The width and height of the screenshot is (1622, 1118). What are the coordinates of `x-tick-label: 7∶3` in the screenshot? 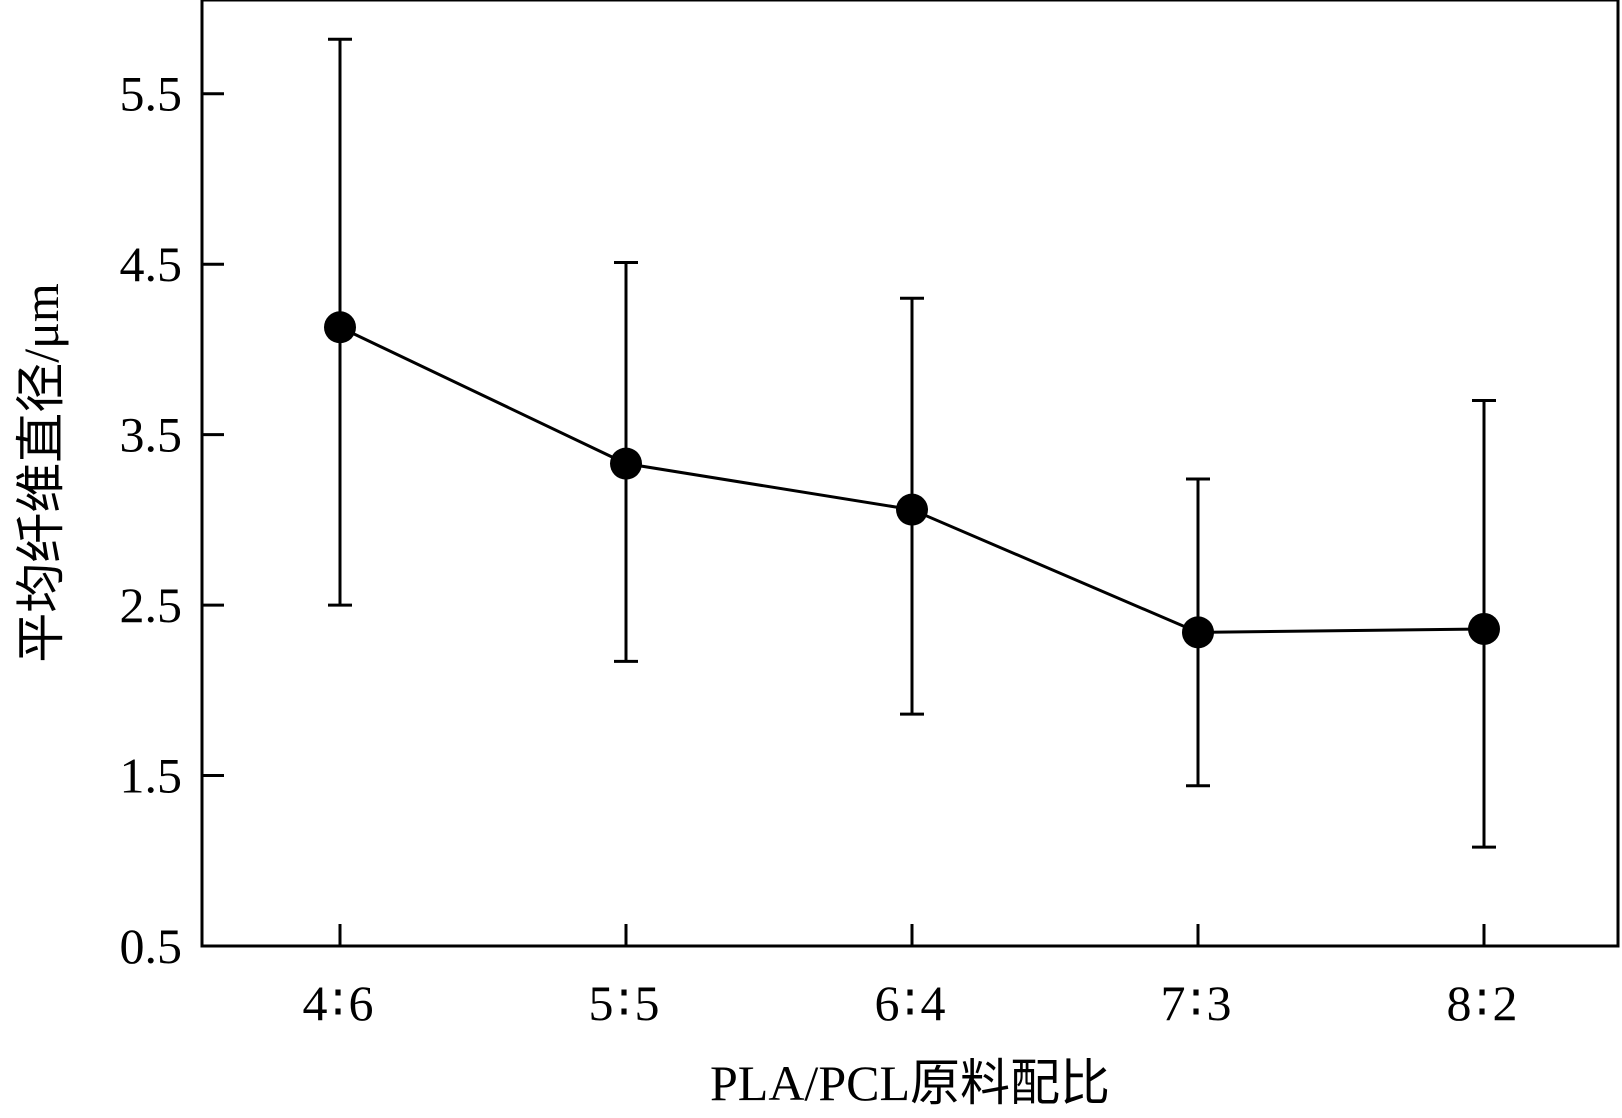 It's located at (1197, 1003).